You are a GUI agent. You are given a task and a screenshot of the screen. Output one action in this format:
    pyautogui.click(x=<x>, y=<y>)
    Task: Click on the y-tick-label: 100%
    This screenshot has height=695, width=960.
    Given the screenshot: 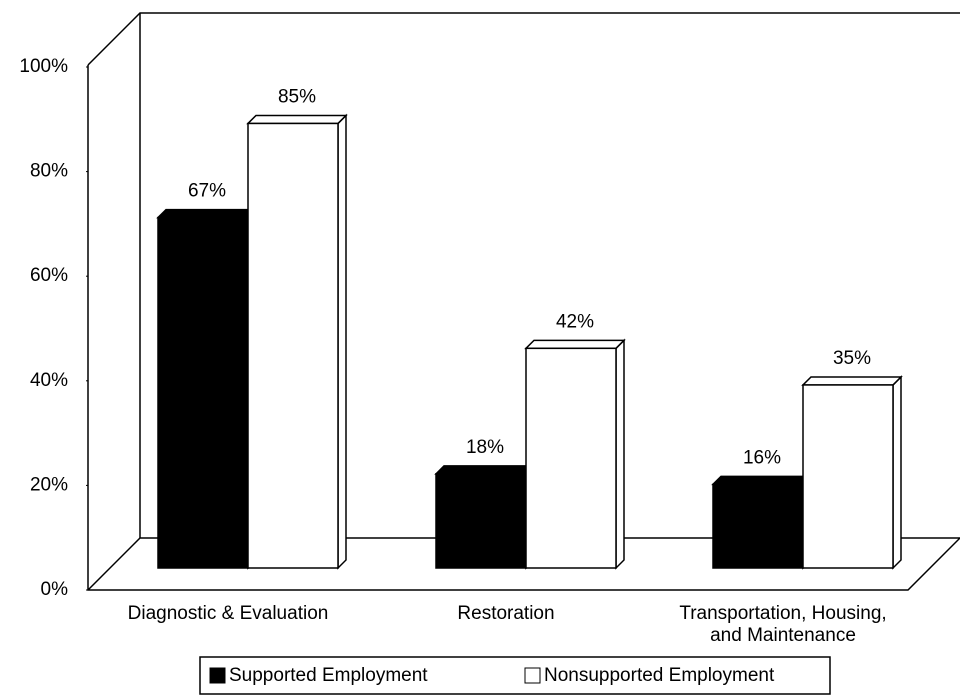 What is the action you would take?
    pyautogui.click(x=43, y=66)
    